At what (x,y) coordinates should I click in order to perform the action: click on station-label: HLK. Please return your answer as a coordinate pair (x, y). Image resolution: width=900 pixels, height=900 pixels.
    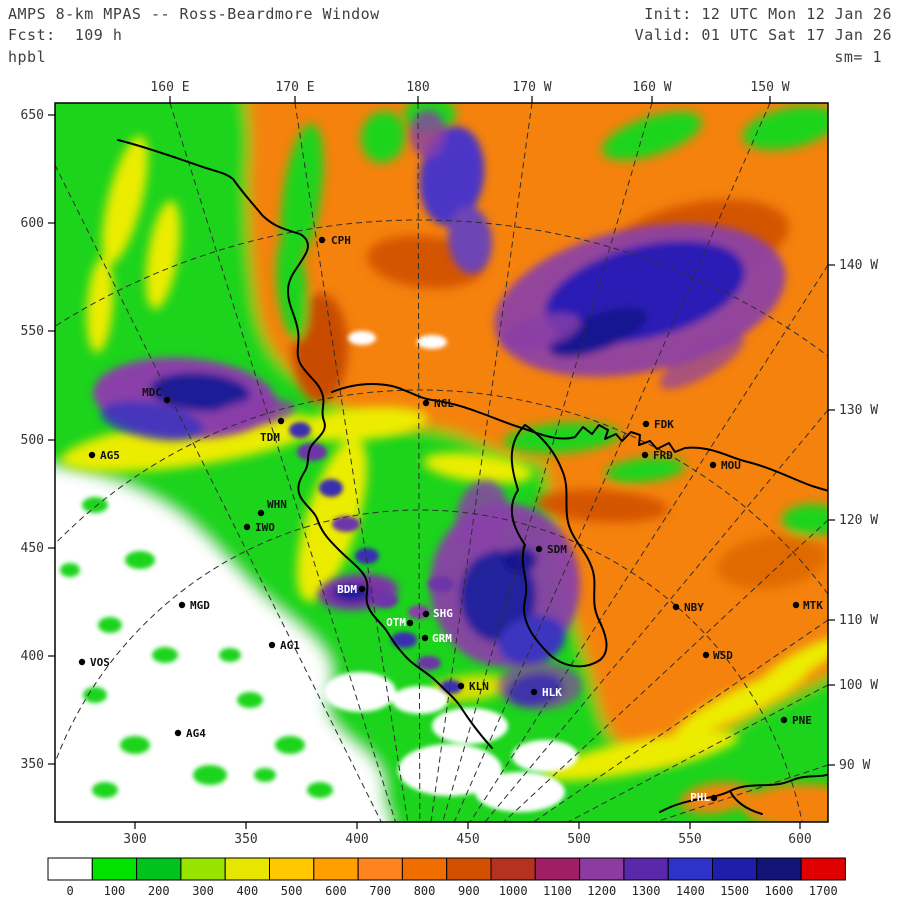
    Looking at the image, I should click on (552, 692).